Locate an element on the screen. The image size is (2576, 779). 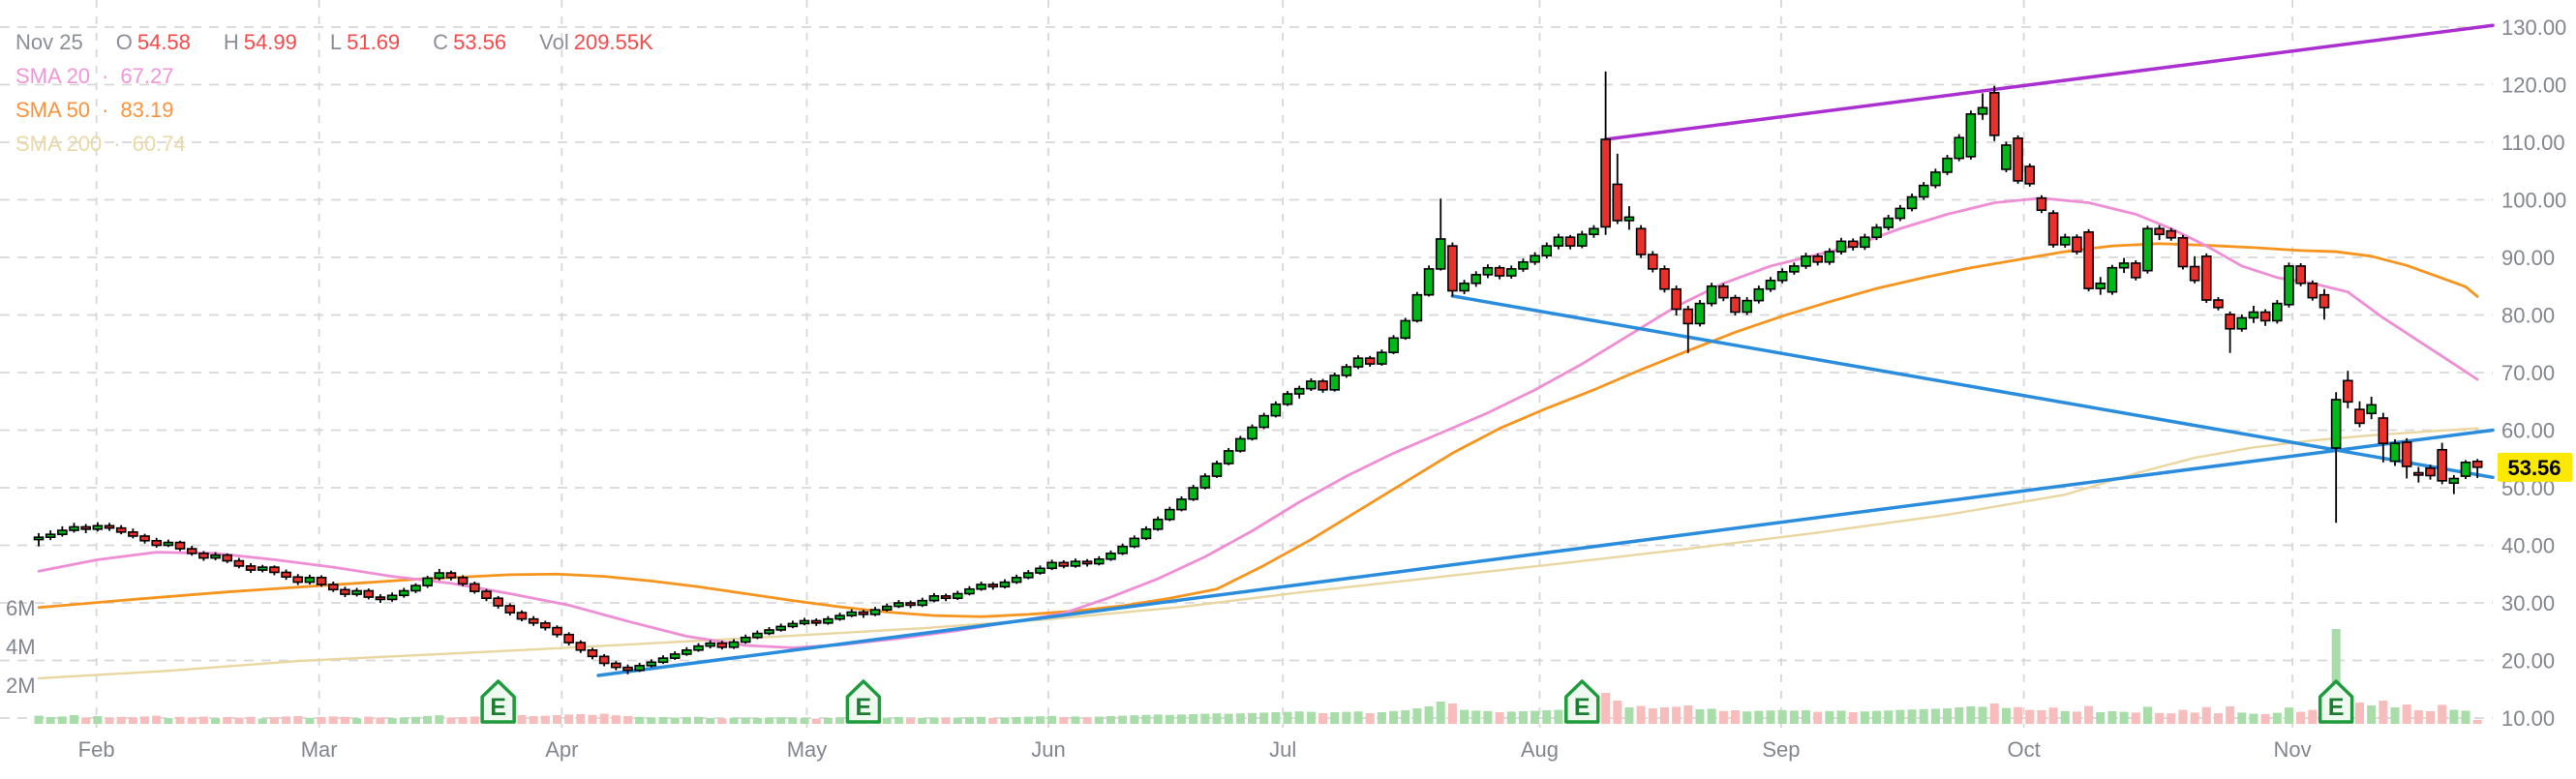
price-axis-surface is located at coordinates (2535, 365).